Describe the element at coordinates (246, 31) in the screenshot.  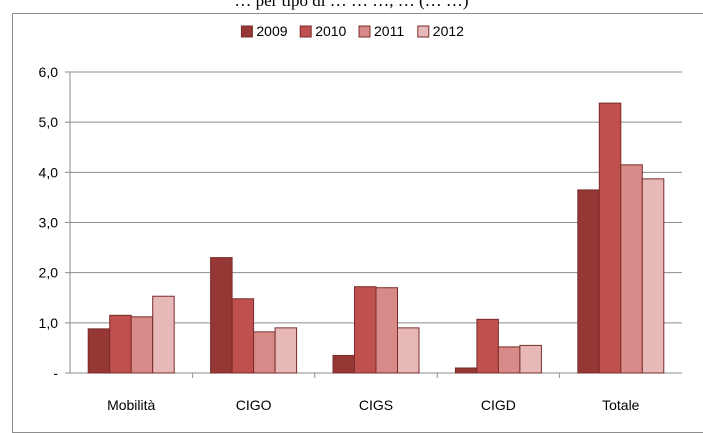
I see `legend-swatch-2009` at that location.